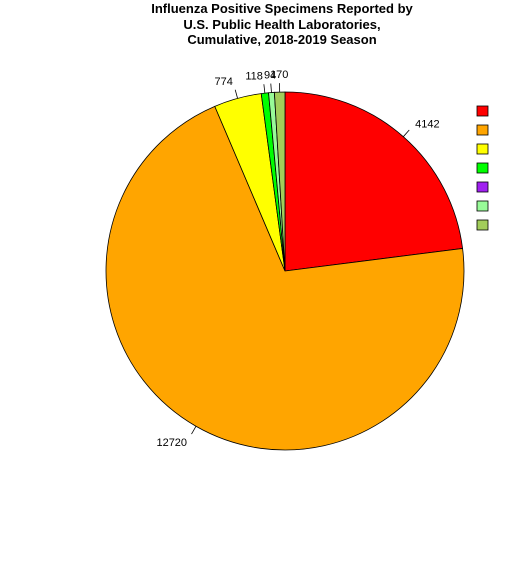 The height and width of the screenshot is (562, 531). Describe the element at coordinates (171, 443) in the screenshot. I see `pie-data-label-1: 12720` at that location.